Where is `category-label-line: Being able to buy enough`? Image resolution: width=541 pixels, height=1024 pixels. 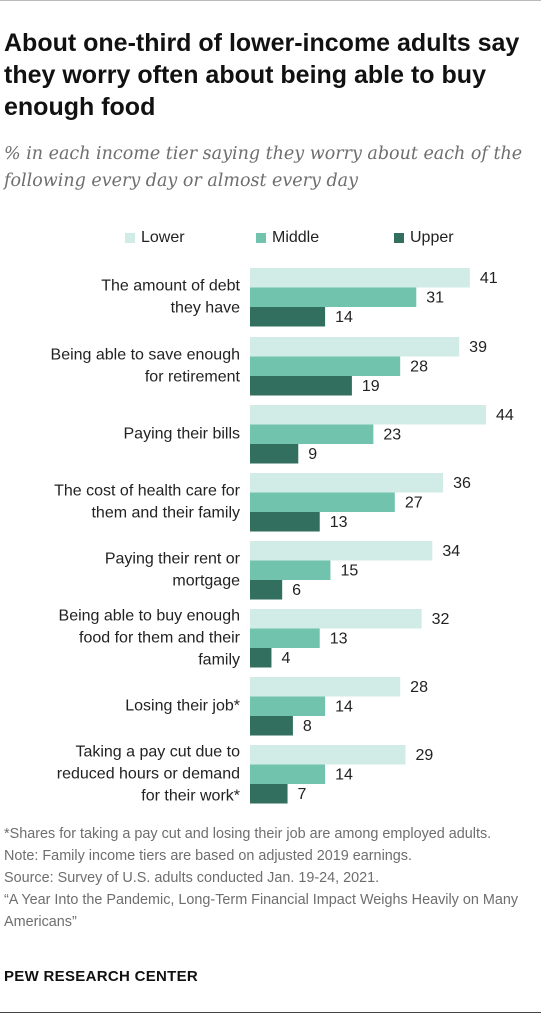 category-label-line: Being able to buy enough is located at coordinates (149, 615).